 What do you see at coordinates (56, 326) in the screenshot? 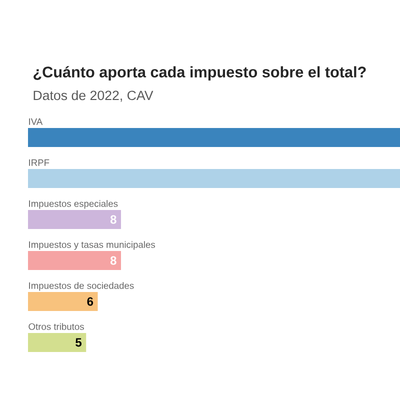
I see `y-tick-label: Otros tributos` at bounding box center [56, 326].